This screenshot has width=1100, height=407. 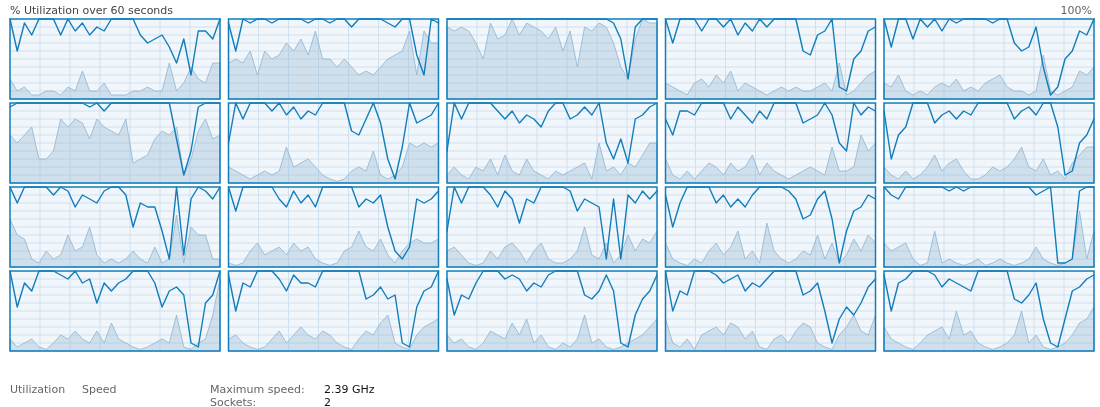 What do you see at coordinates (38, 389) in the screenshot?
I see `text: Utilization` at bounding box center [38, 389].